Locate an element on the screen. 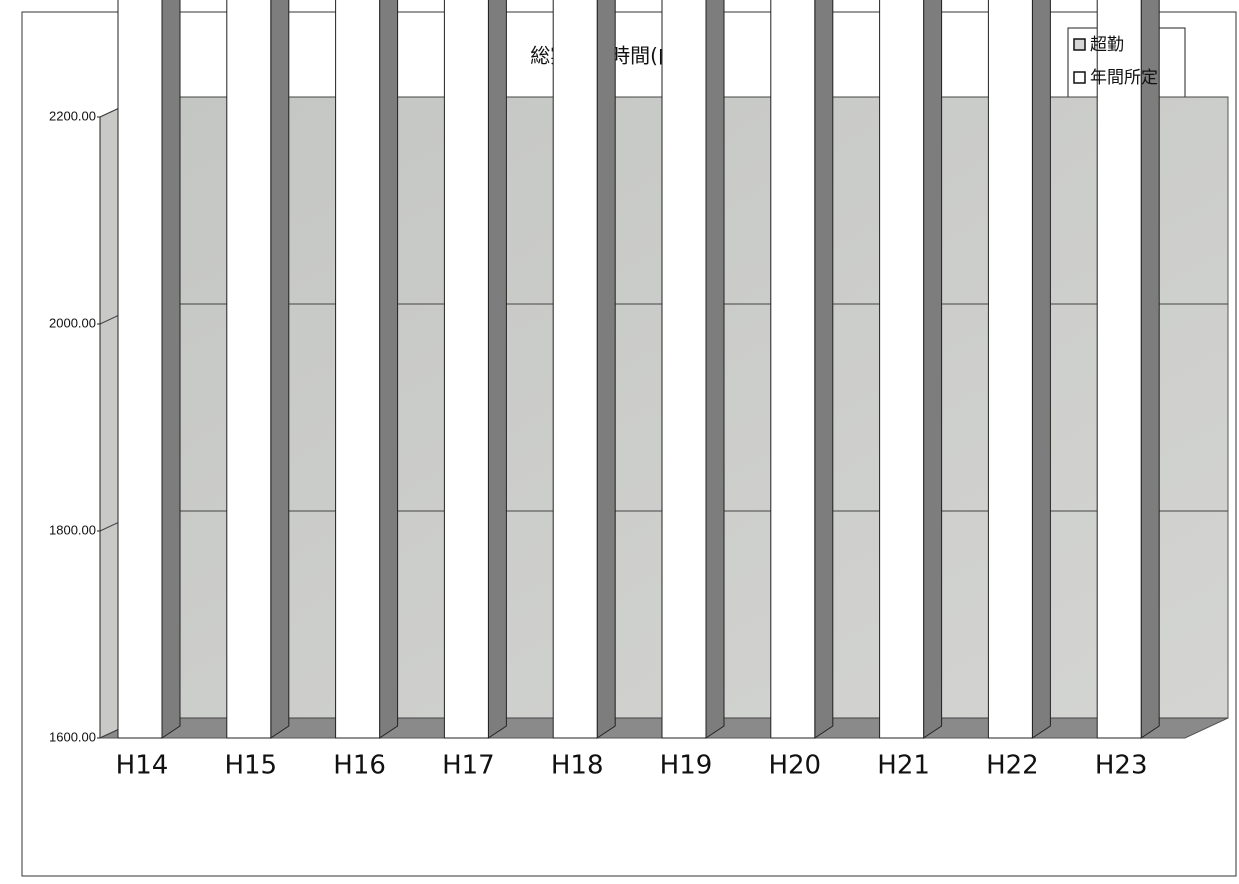  legend-label: 年間所定 is located at coordinates (1124, 78).